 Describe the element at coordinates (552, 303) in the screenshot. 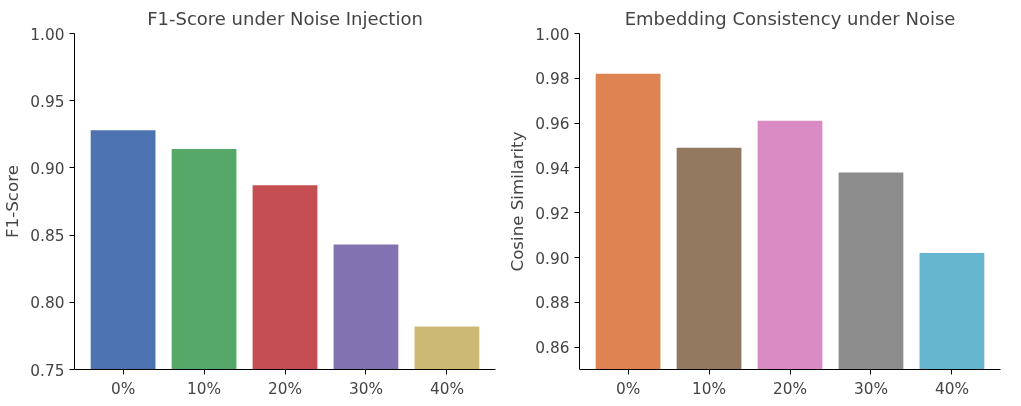

I see `y-tick-label: 0.88` at that location.